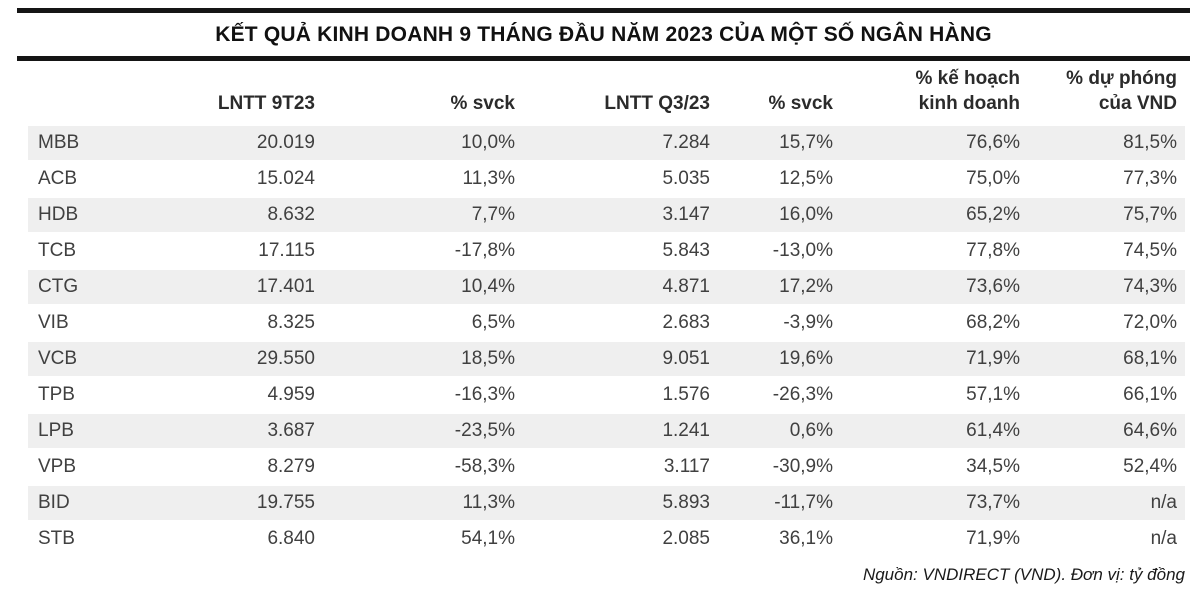  I want to click on svck-q323-cell: -13,0%, so click(771, 252).